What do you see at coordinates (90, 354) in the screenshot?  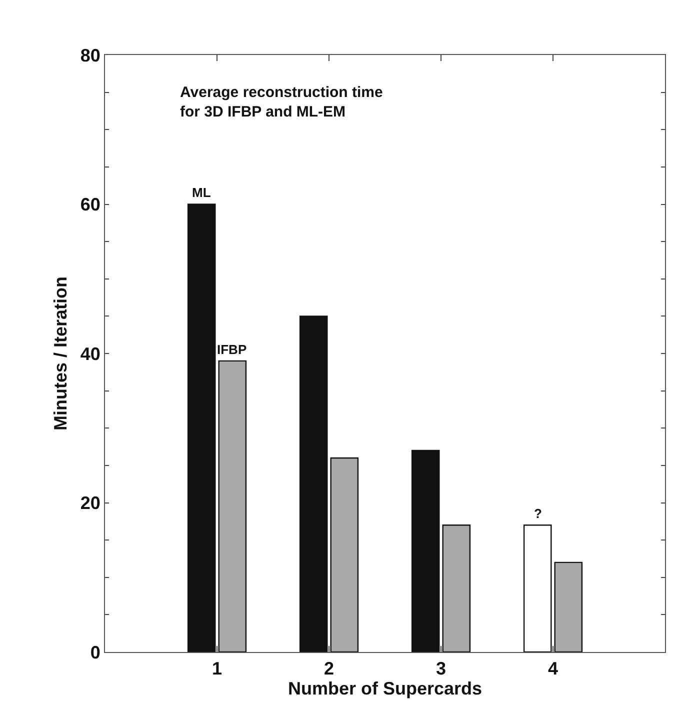 I see `y-tick-label: 40` at bounding box center [90, 354].